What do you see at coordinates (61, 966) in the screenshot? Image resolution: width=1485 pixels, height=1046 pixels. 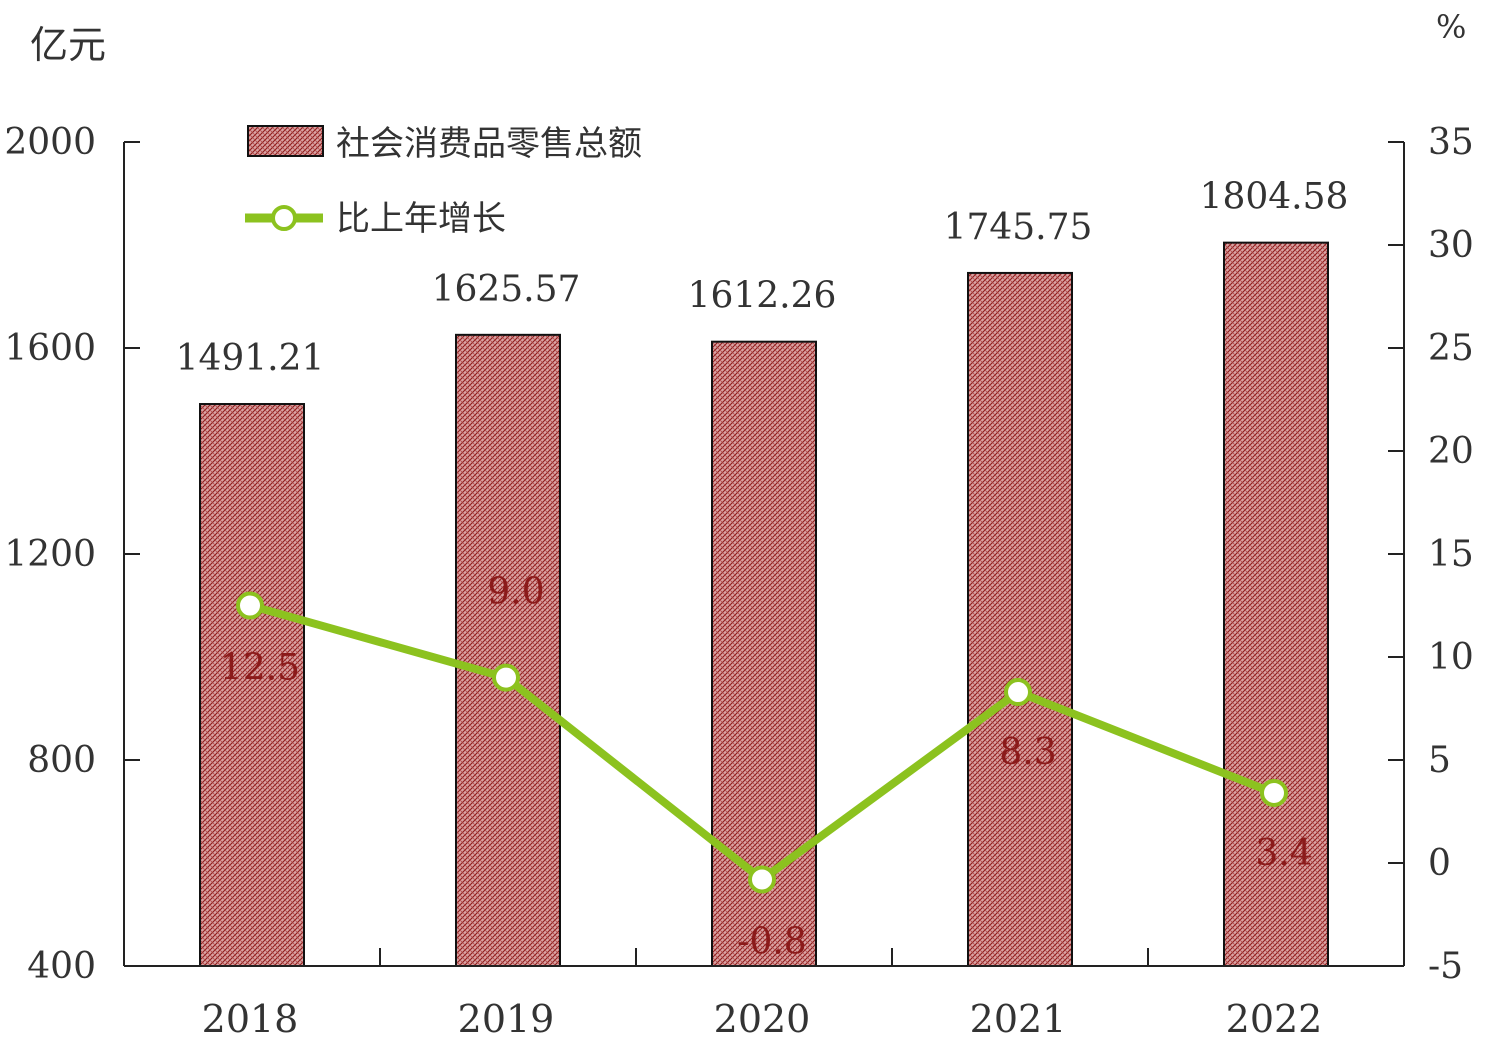 I see `y-left-tick-label: 400` at bounding box center [61, 966].